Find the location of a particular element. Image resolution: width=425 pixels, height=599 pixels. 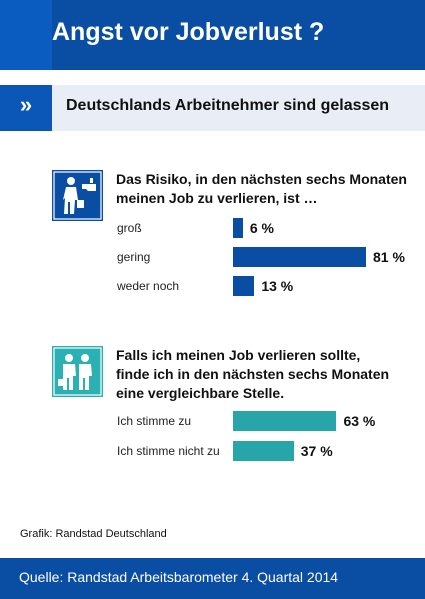

category-label: groß is located at coordinates (129, 228).